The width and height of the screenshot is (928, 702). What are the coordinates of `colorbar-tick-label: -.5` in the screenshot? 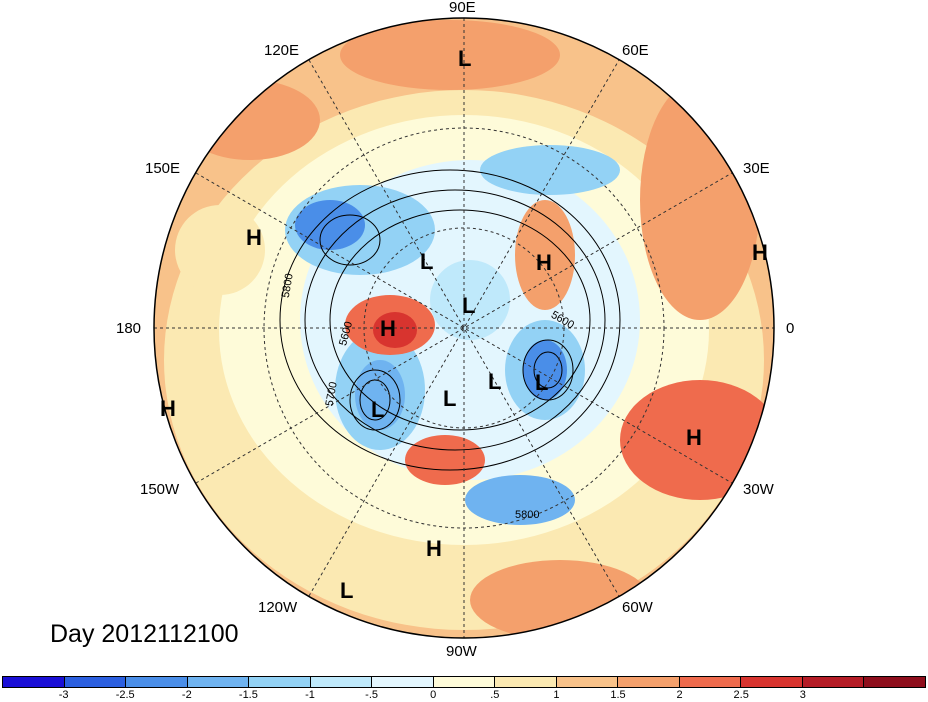 It's located at (372, 695).